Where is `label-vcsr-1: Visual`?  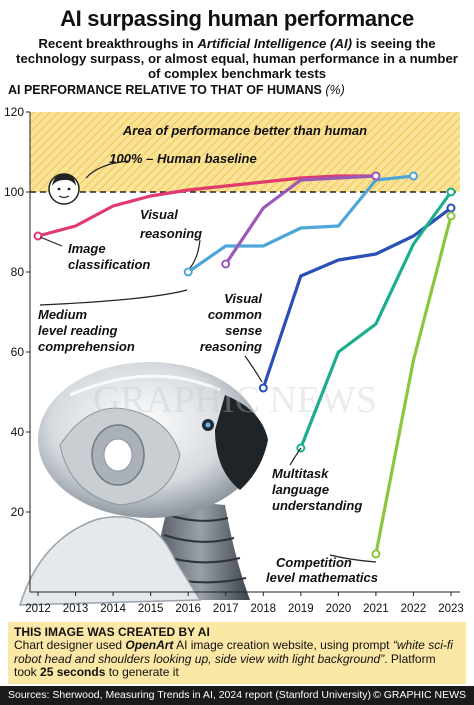
label-vcsr-1: Visual is located at coordinates (243, 298).